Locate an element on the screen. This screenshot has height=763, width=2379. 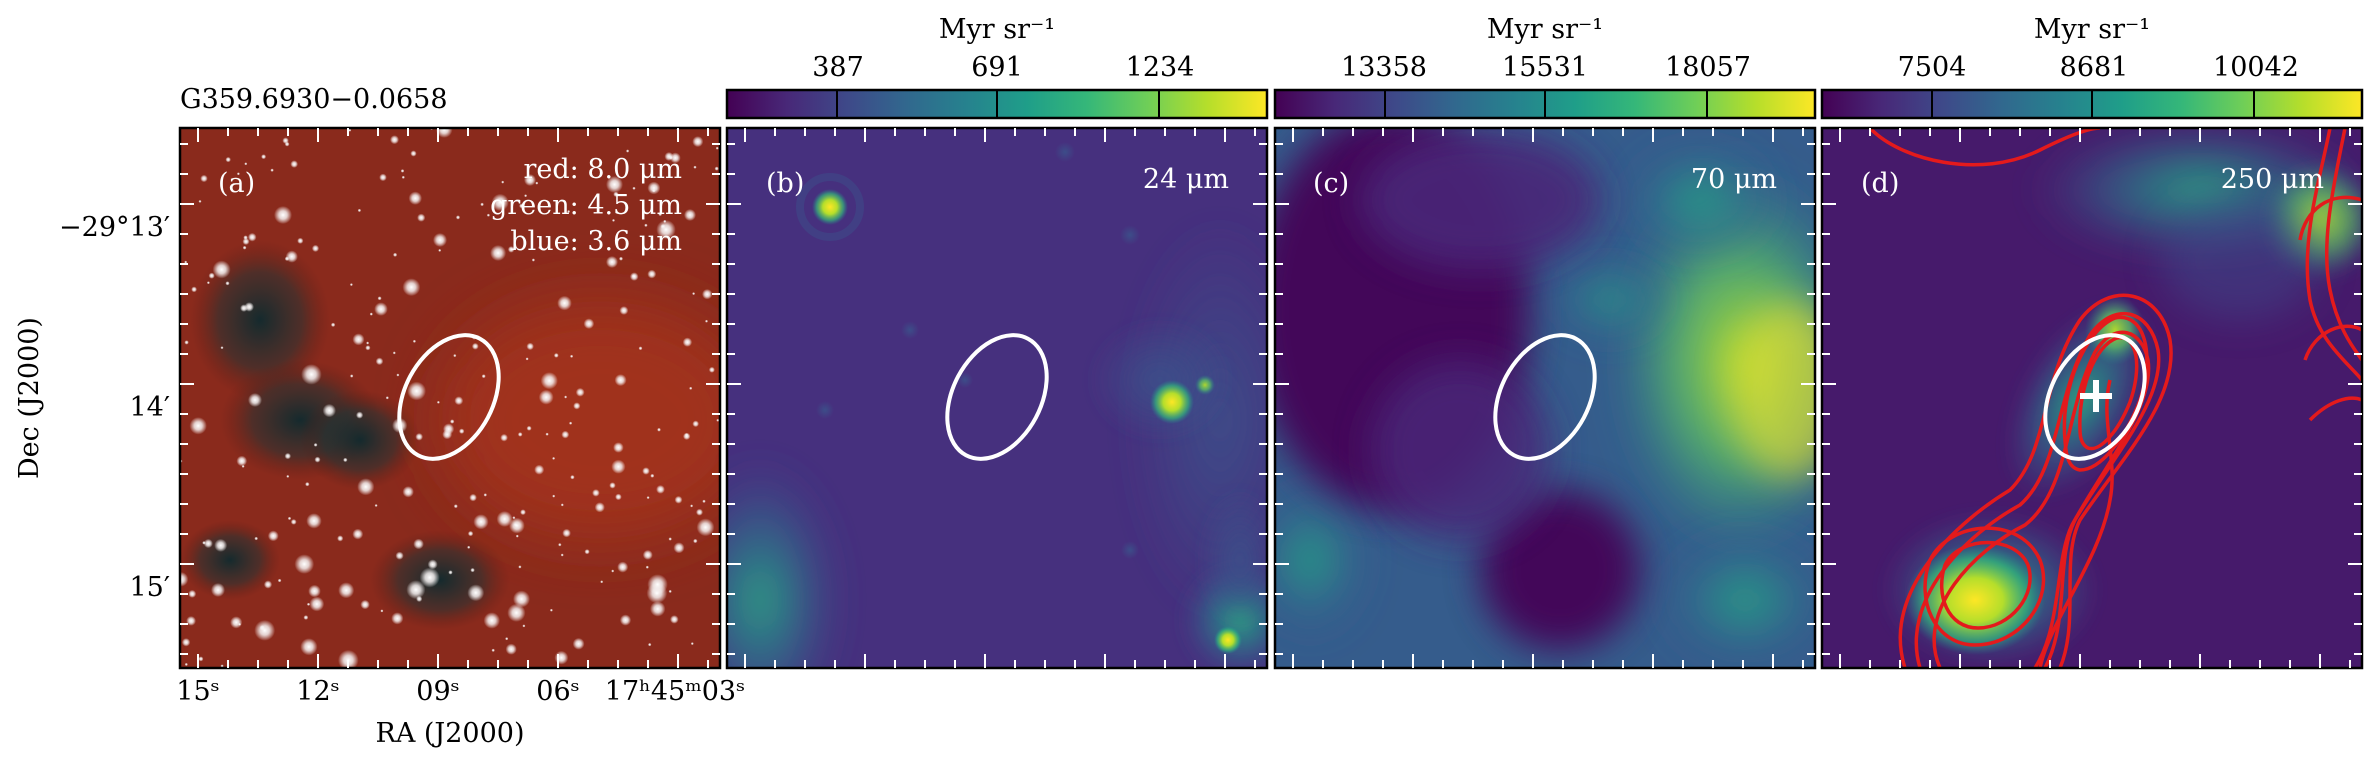
panel-letter: (d) is located at coordinates (1880, 183).